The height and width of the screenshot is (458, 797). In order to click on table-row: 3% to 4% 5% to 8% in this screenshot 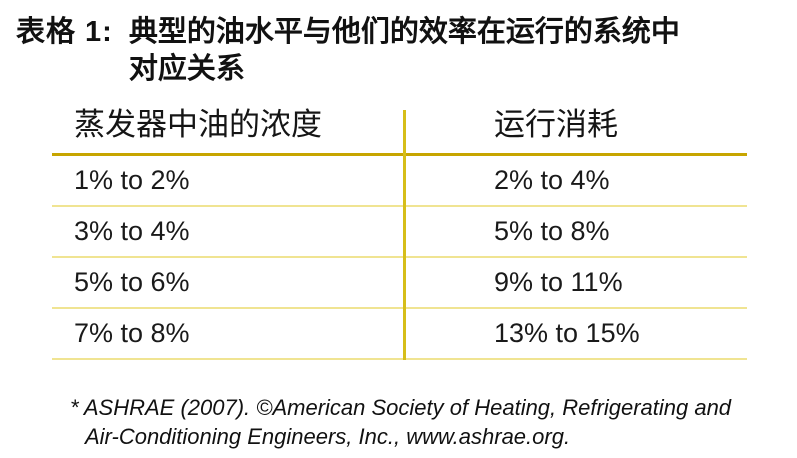, I will do `click(399, 232)`.